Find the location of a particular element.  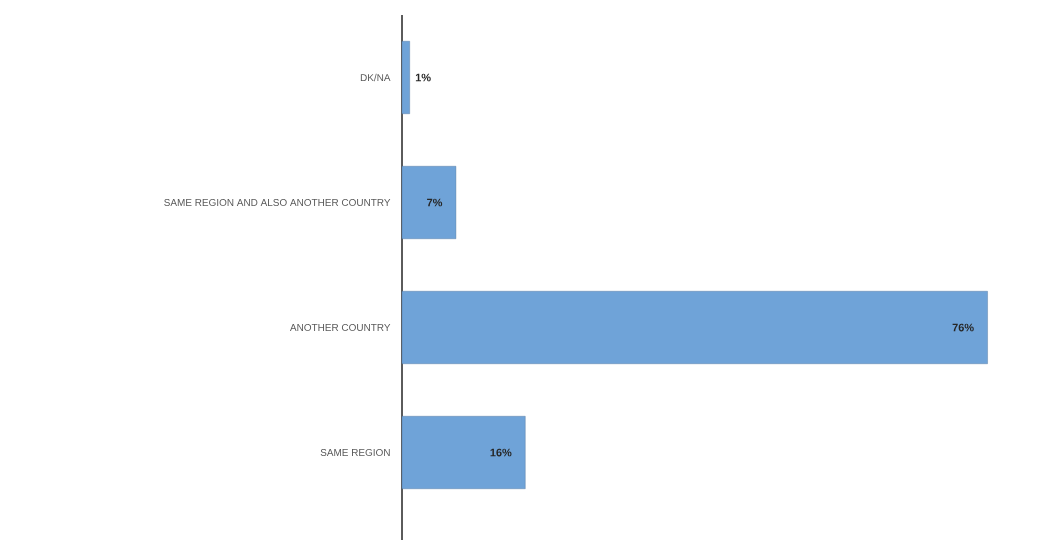

y-tick-label: SAME REGION AND ALSO ANOTHER COUNTRY is located at coordinates (277, 202).